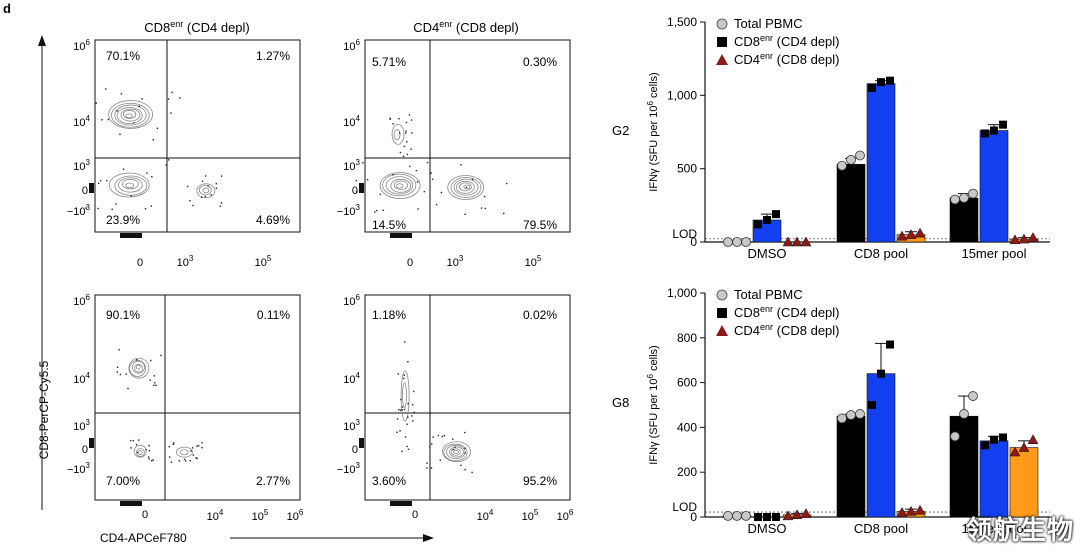 Image resolution: width=1080 pixels, height=555 pixels. I want to click on flow-y-ticks-row2: 106 104 103 0 −103, so click(79, 384).